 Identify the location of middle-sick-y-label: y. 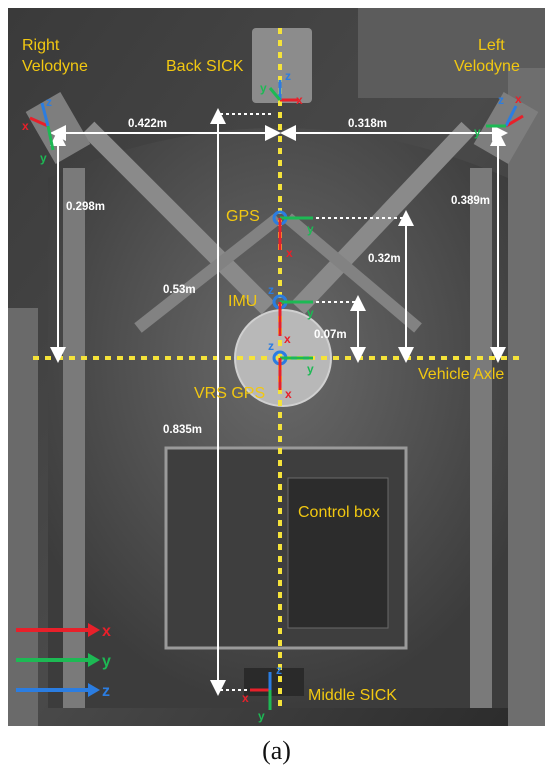
(261, 716).